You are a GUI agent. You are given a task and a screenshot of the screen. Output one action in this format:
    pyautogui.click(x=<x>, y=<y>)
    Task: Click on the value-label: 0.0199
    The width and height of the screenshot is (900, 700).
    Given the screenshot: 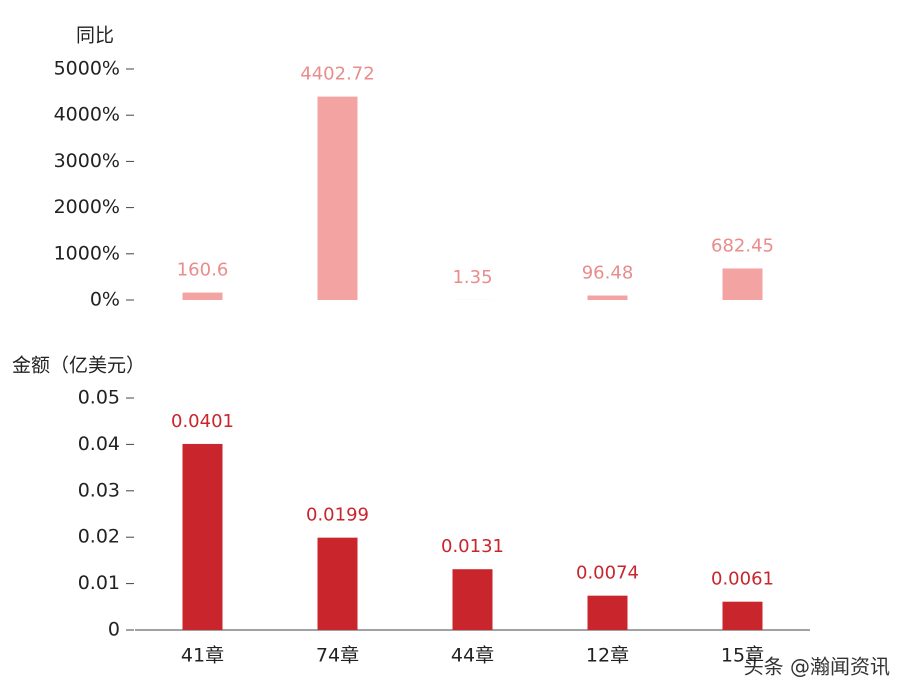 What is the action you would take?
    pyautogui.click(x=337, y=515)
    